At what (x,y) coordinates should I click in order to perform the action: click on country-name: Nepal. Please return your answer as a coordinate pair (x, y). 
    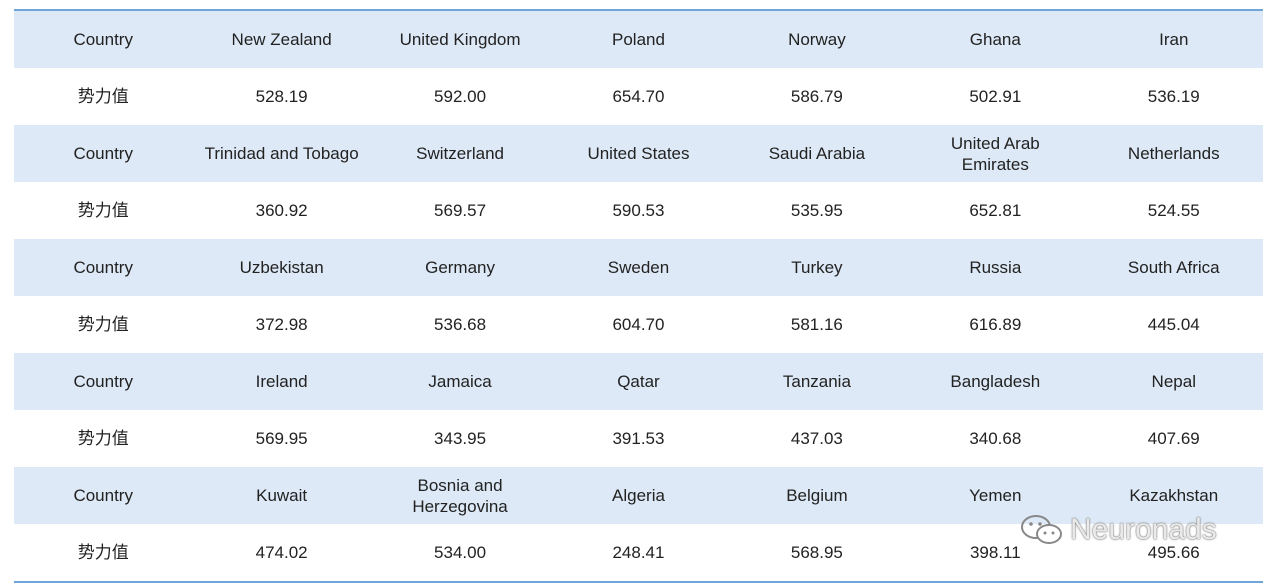
    Looking at the image, I should click on (1173, 381).